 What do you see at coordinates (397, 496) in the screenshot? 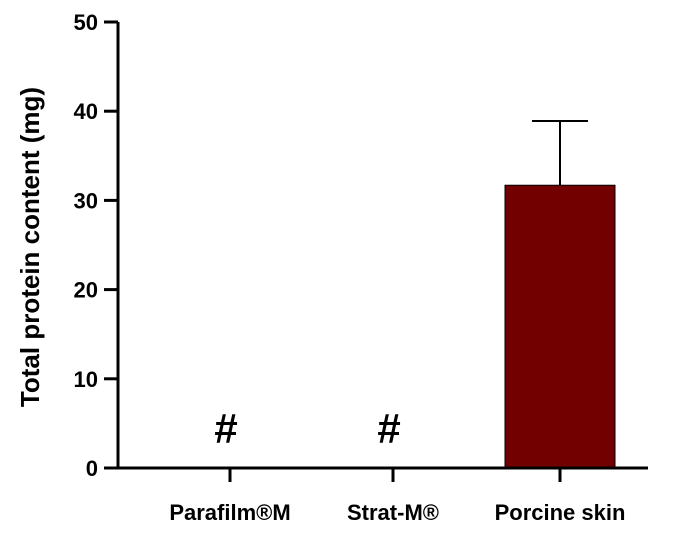
I see `x-axis-ticks: Parafilm®M Strat-M® Porcine skin` at bounding box center [397, 496].